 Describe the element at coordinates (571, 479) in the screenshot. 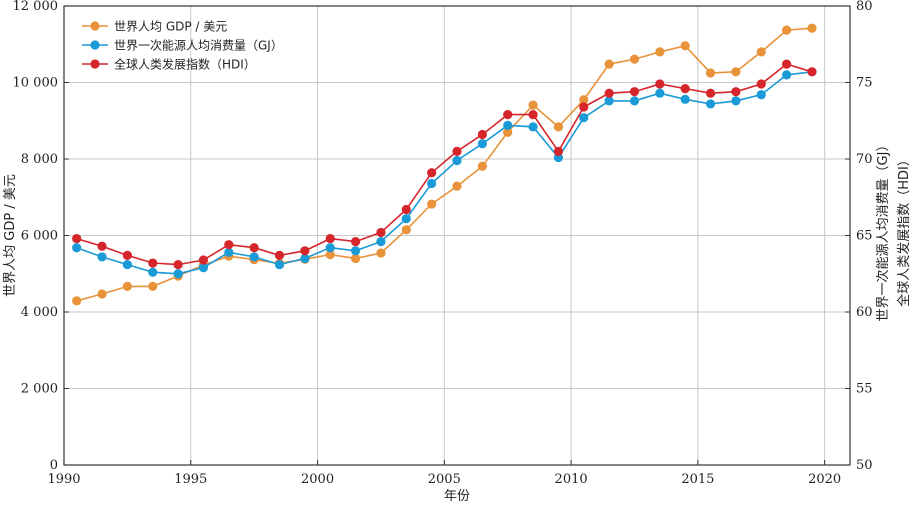

I see `x-tick-label: 2010` at that location.